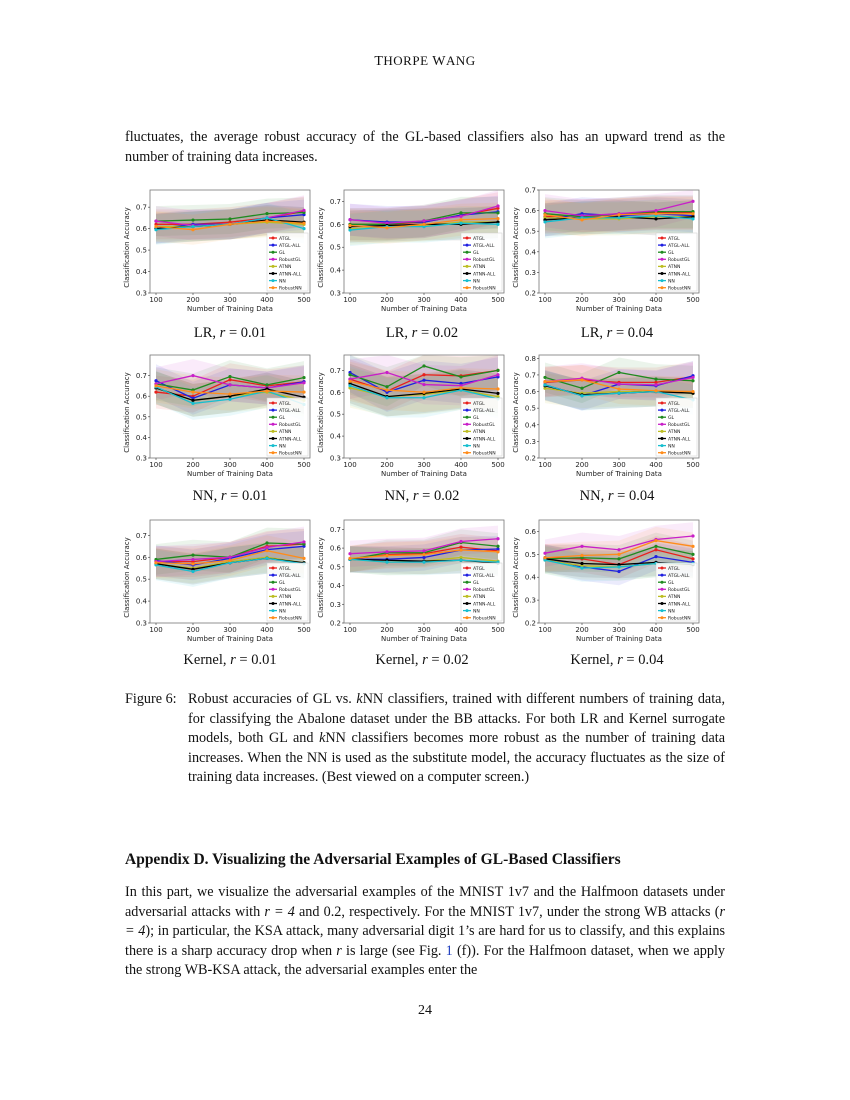 The height and width of the screenshot is (1100, 850). What do you see at coordinates (531, 578) in the screenshot?
I see `y-tick-label: 0.4` at bounding box center [531, 578].